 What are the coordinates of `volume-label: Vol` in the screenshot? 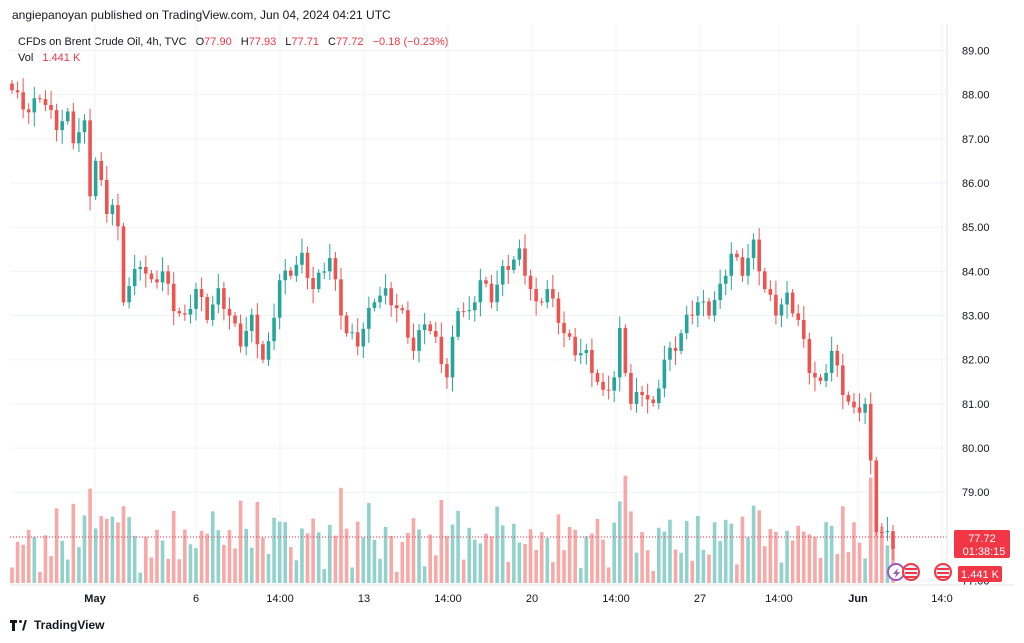 It's located at (26, 58).